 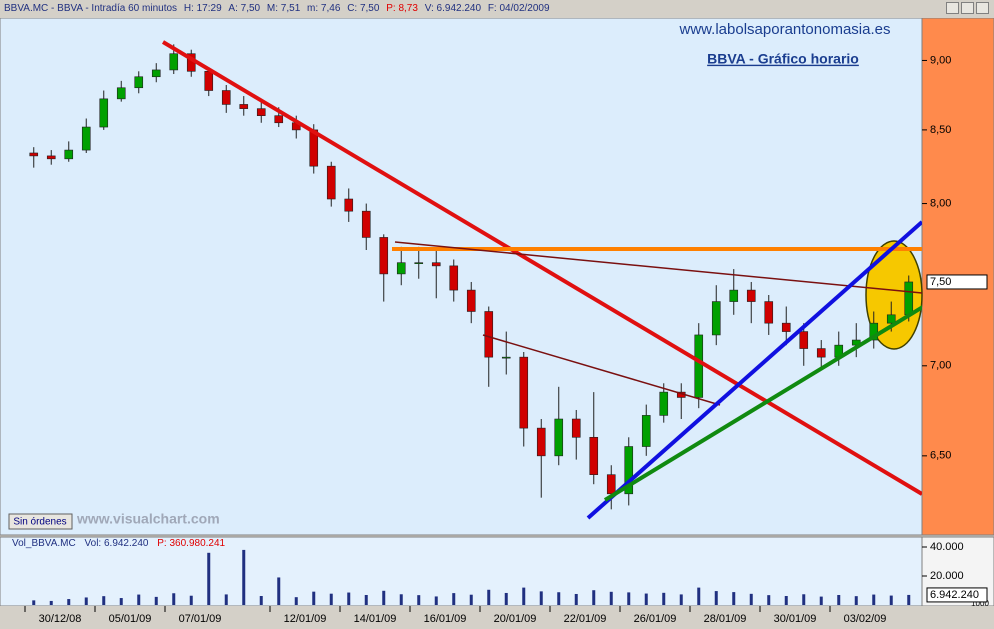 I want to click on header-item: H: 17:29, so click(x=202, y=8).